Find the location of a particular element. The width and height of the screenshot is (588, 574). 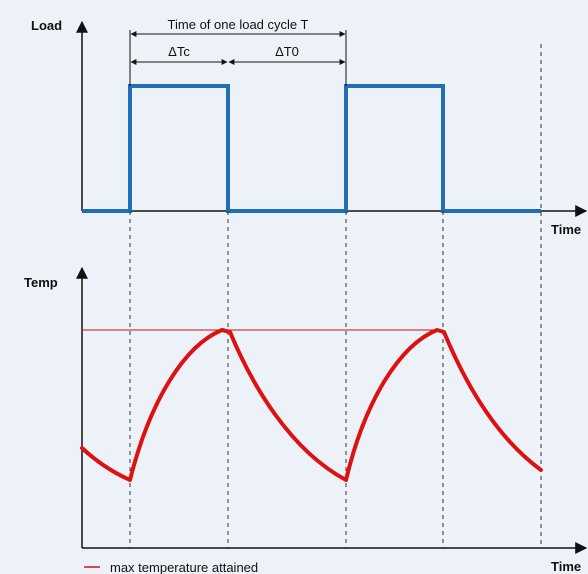

delta-tc-label: ΔTc is located at coordinates (179, 51).